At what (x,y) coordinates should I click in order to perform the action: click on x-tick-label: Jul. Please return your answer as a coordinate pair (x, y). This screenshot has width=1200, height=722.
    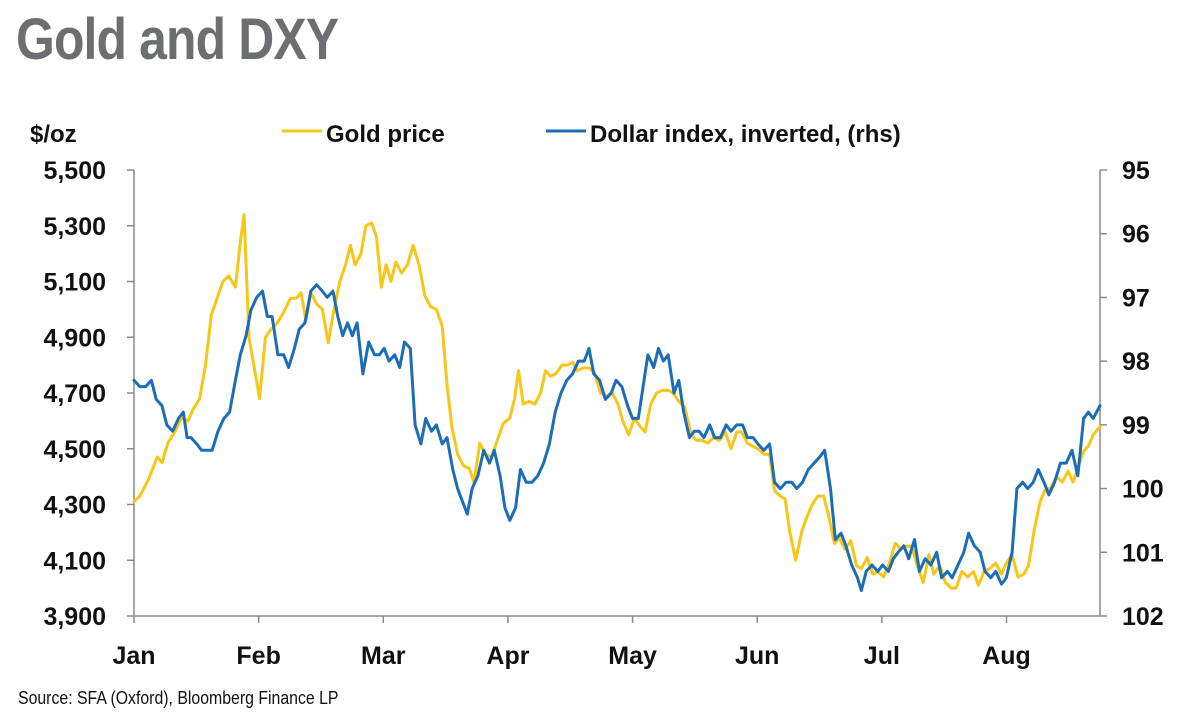
    Looking at the image, I should click on (882, 656).